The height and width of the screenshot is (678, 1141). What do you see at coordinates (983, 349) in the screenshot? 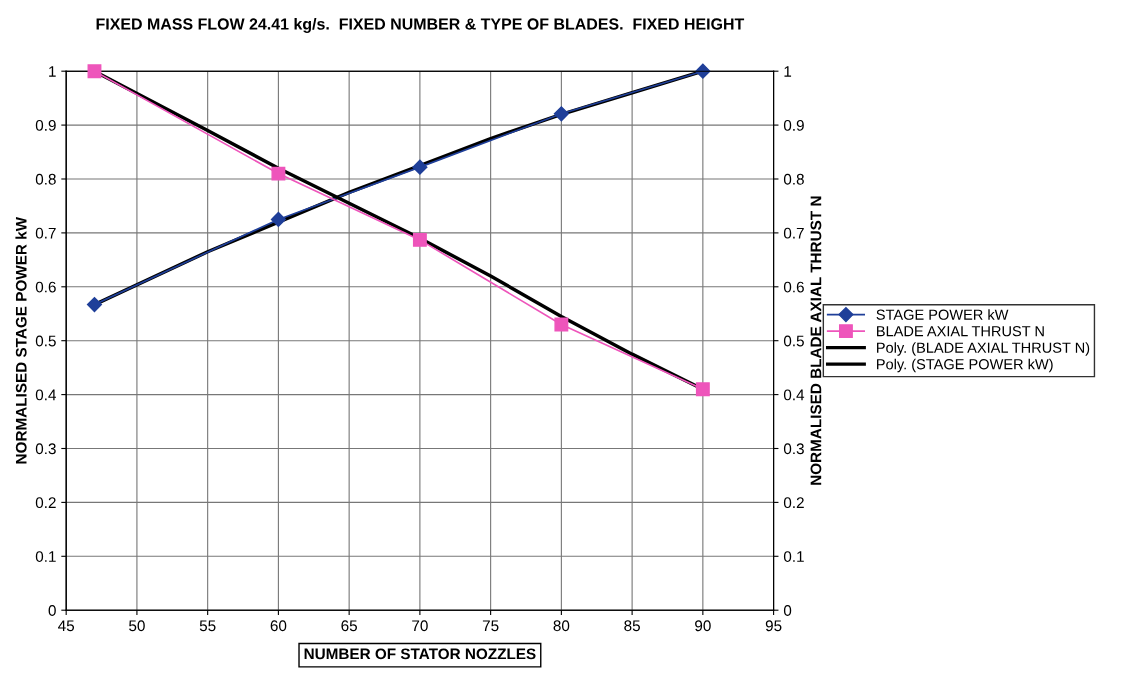
I see `legend-label: Poly. (BLADE AXIAL THRUST N)` at bounding box center [983, 349].